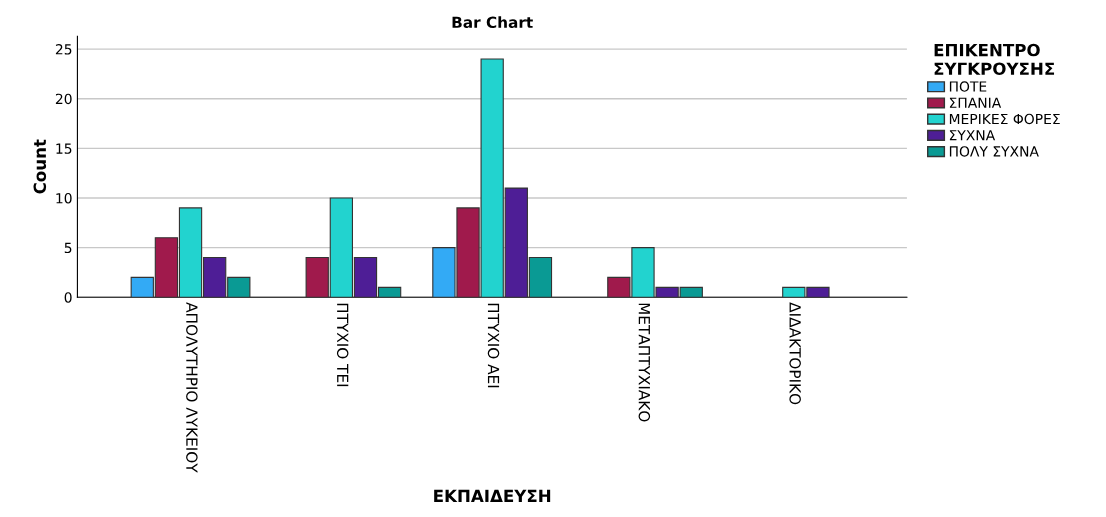  What do you see at coordinates (40, 166) in the screenshot?
I see `y-axis-title: Count` at bounding box center [40, 166].